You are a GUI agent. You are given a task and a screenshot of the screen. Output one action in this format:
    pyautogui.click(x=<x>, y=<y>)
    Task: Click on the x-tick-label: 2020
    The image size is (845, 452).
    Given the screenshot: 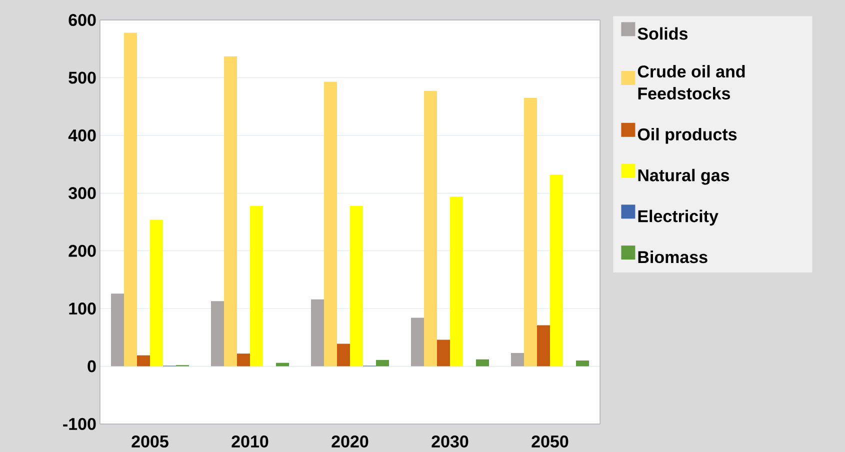 What is the action you would take?
    pyautogui.click(x=350, y=442)
    